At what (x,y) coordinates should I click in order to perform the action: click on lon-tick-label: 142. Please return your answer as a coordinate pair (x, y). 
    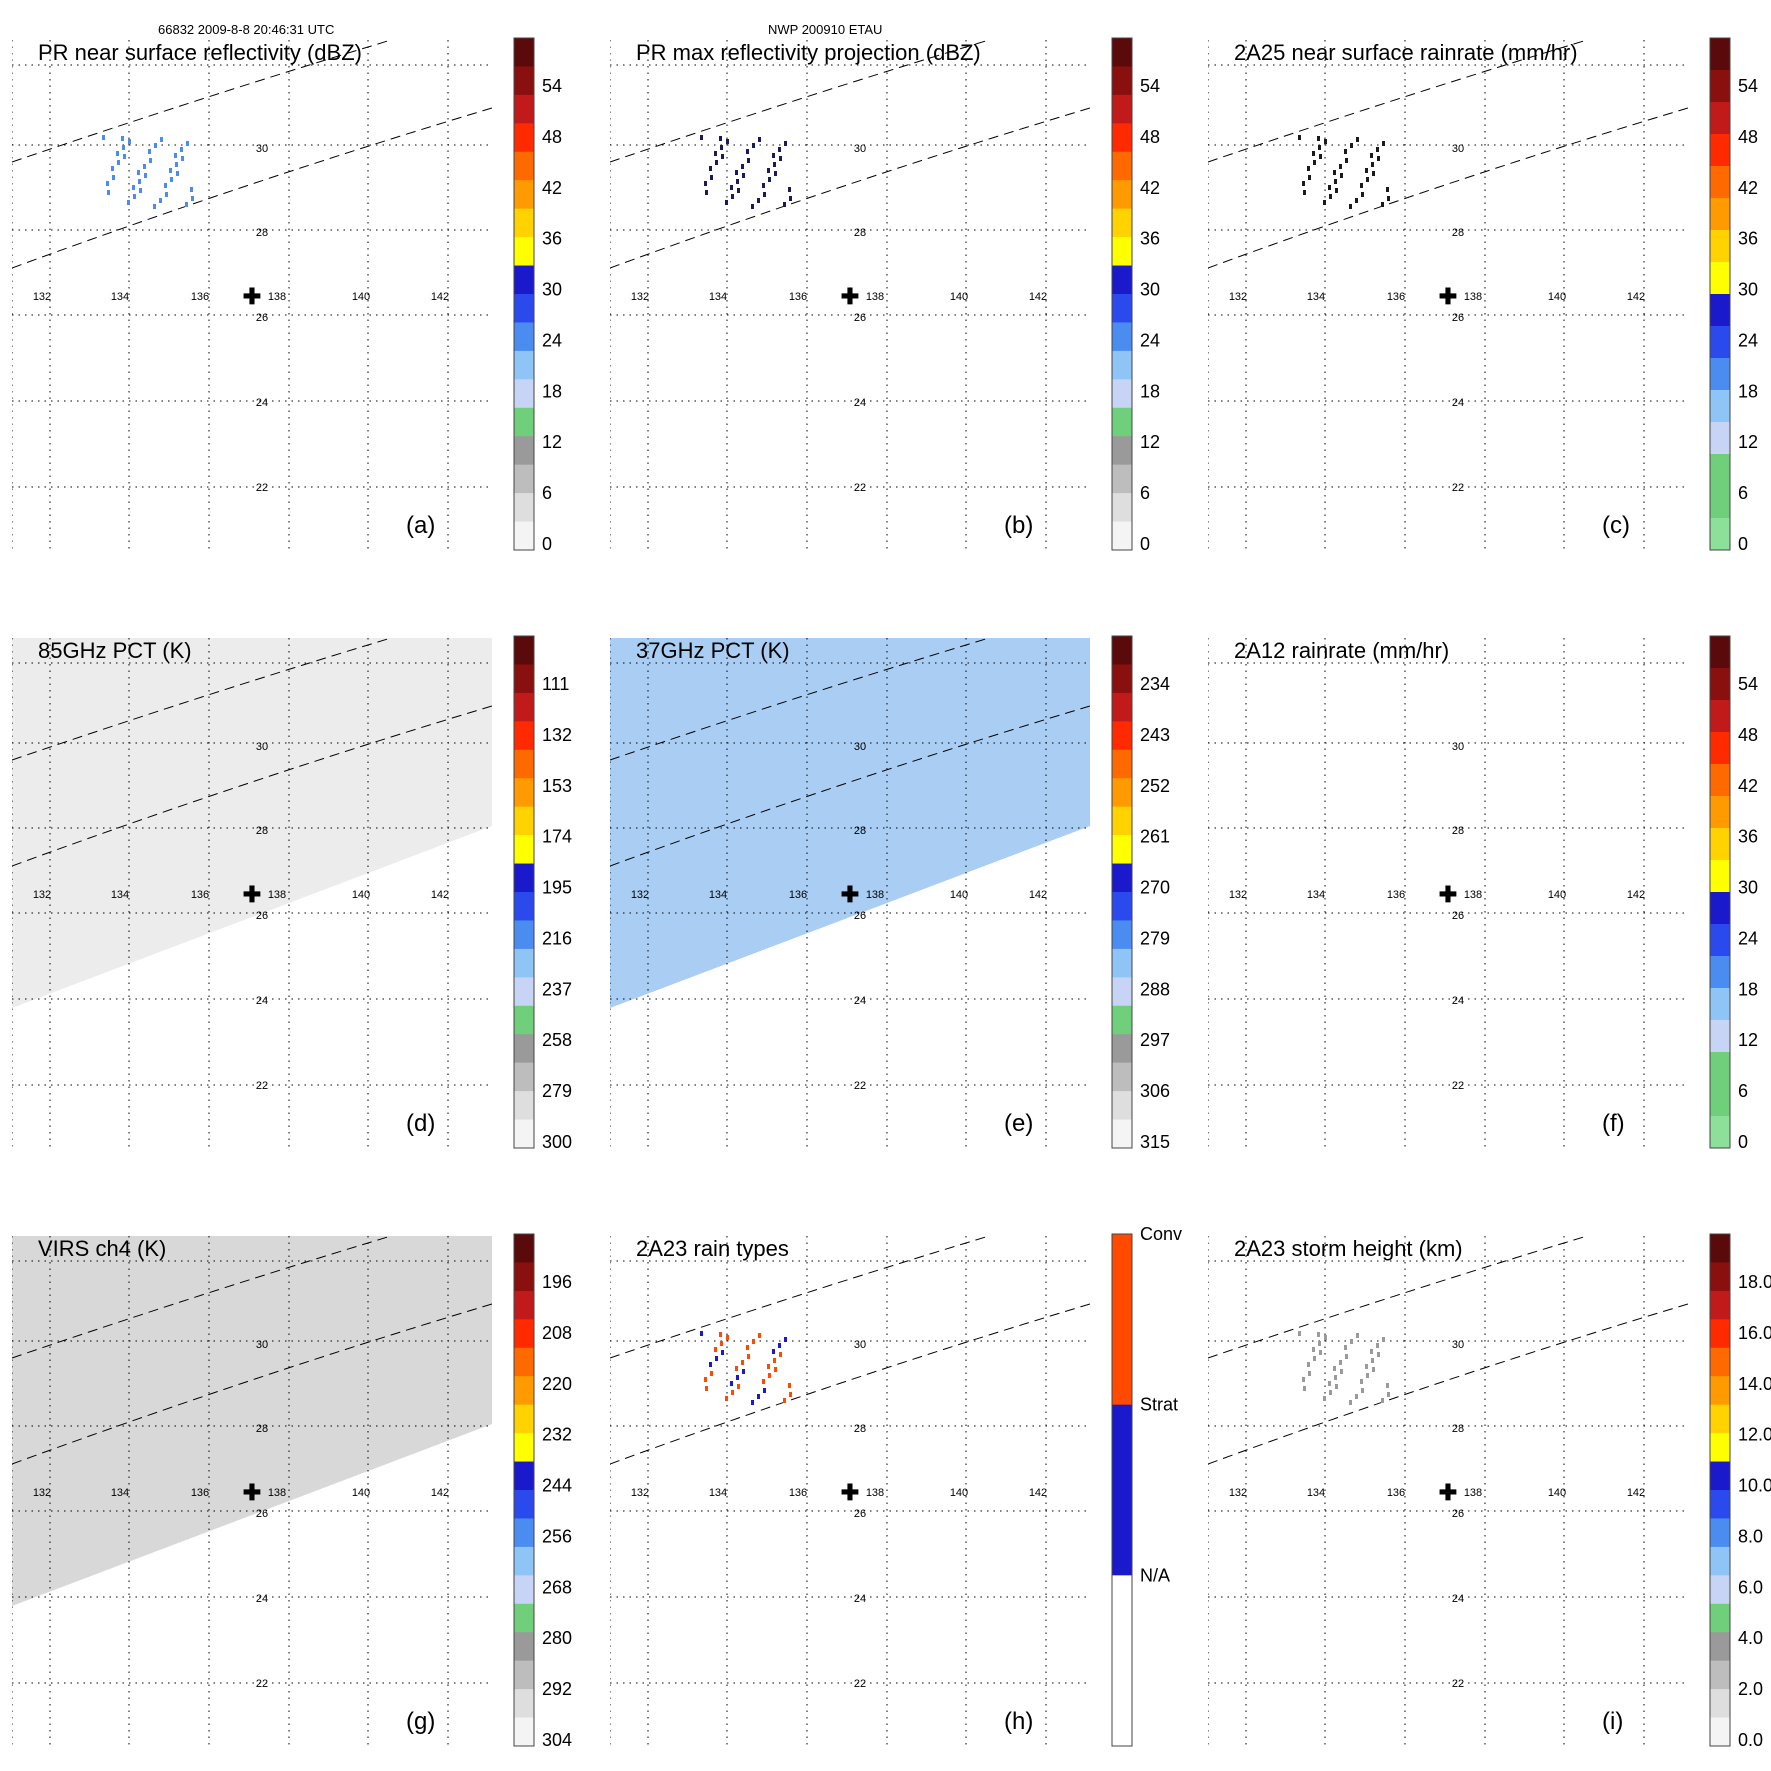
    Looking at the image, I should click on (440, 1493).